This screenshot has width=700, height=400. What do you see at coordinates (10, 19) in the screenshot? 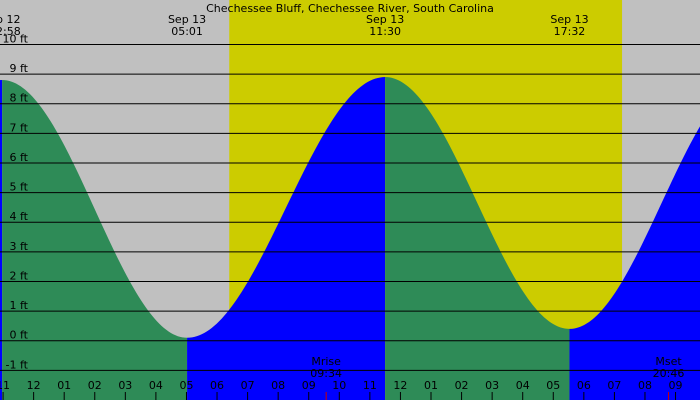
I see `extreme-date-label: p 12` at bounding box center [10, 19].